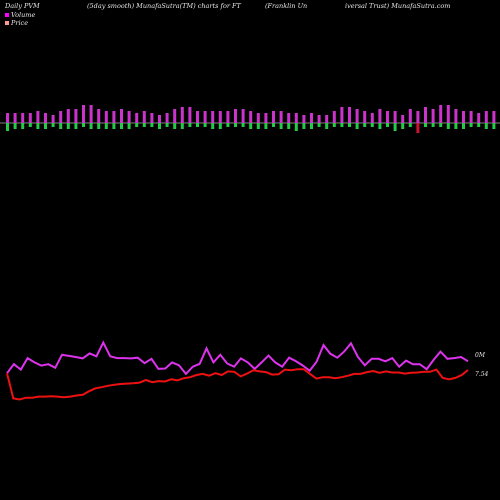  Describe the element at coordinates (482, 374) in the screenshot. I see `price-right-label: 7.54` at that location.